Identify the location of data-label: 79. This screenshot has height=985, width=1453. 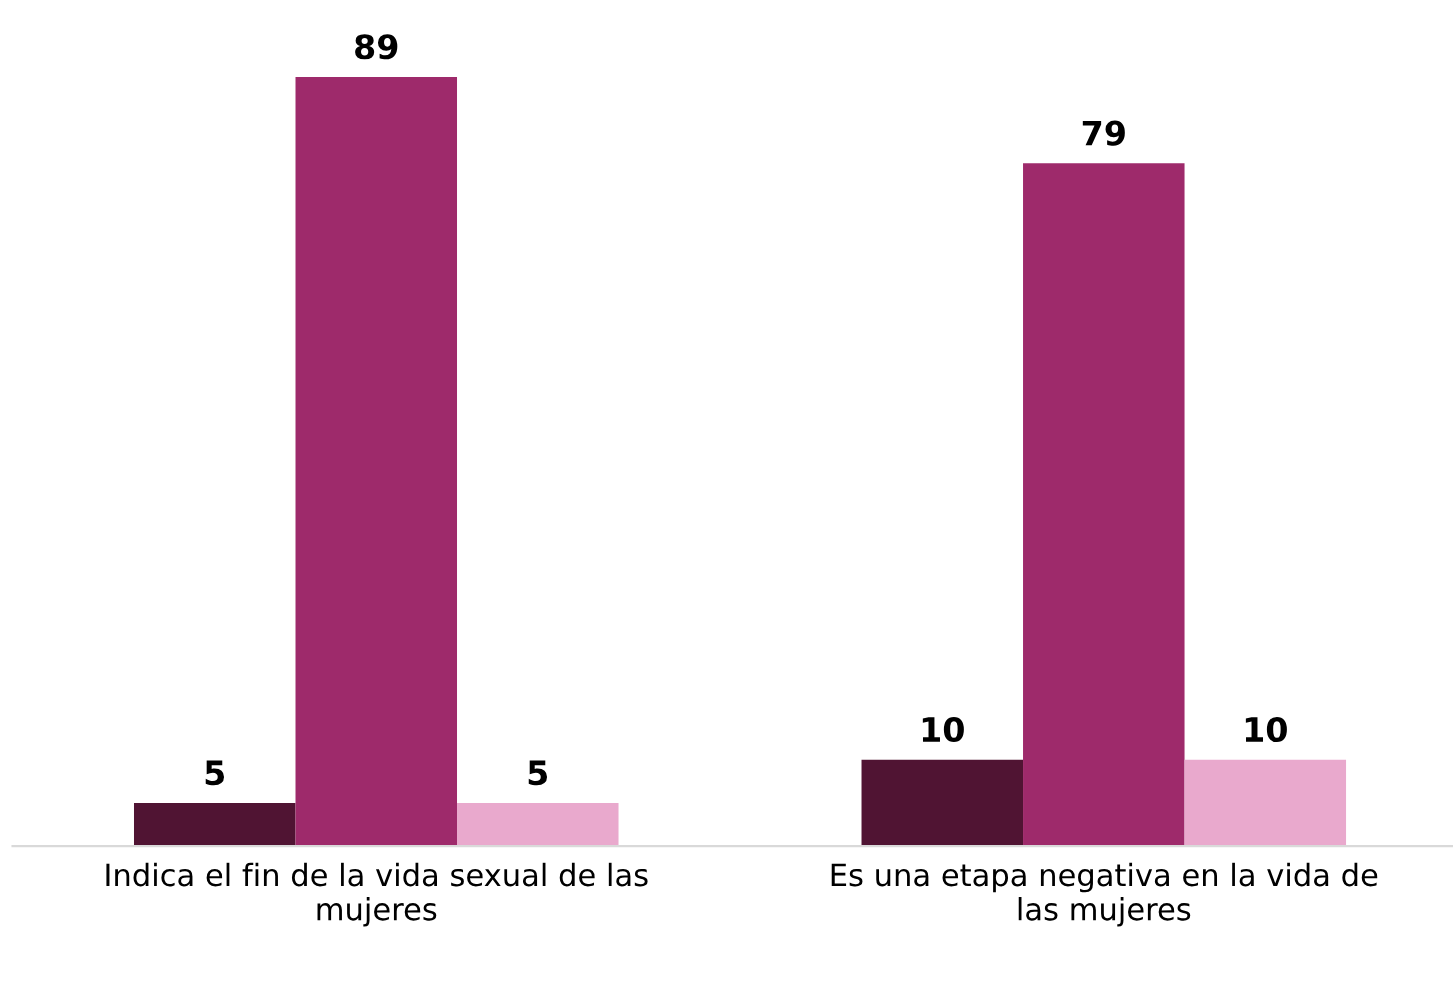
(1103, 133).